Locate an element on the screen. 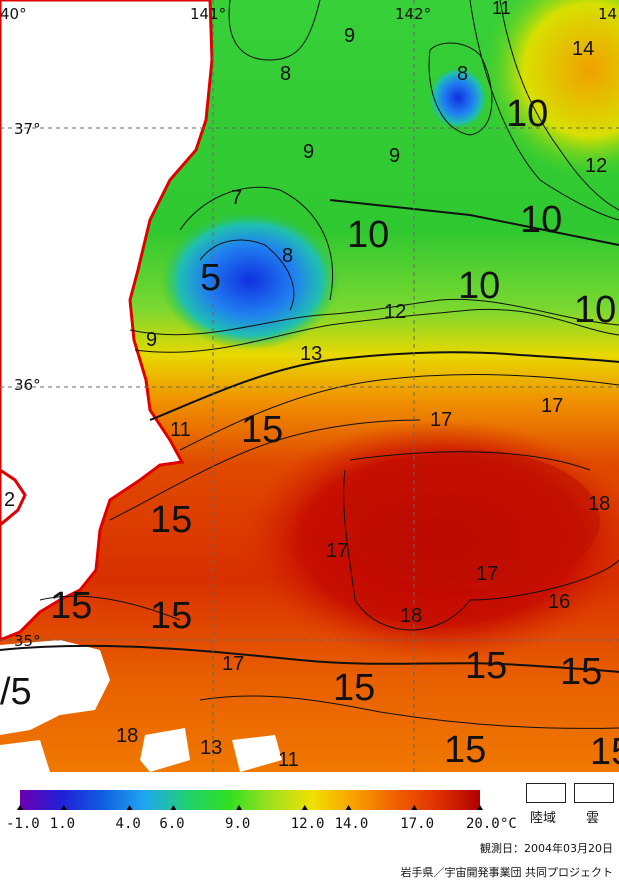 The height and width of the screenshot is (881, 619). color-bar-tick-label: 12.0 is located at coordinates (307, 824).